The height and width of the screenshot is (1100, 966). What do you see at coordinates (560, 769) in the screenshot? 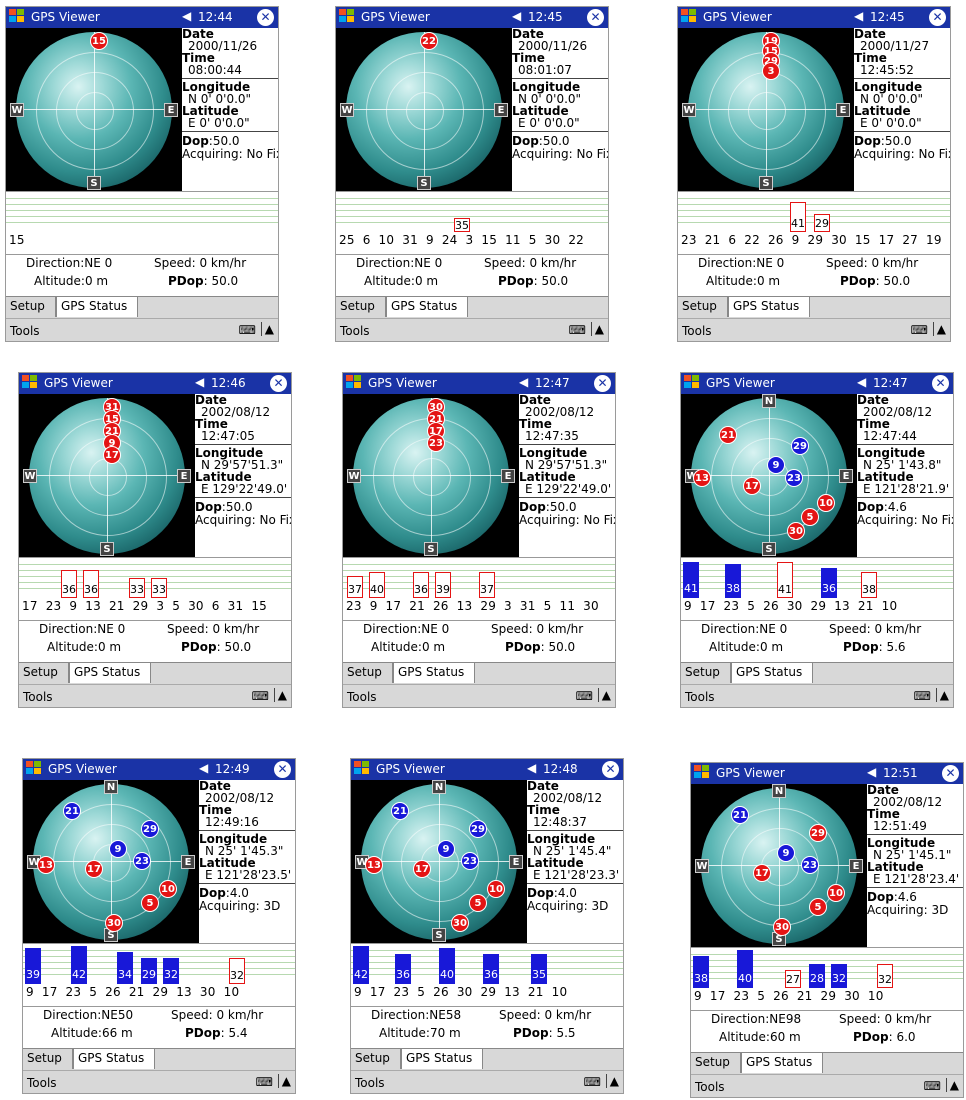
I see `clock: 12:48` at bounding box center [560, 769].